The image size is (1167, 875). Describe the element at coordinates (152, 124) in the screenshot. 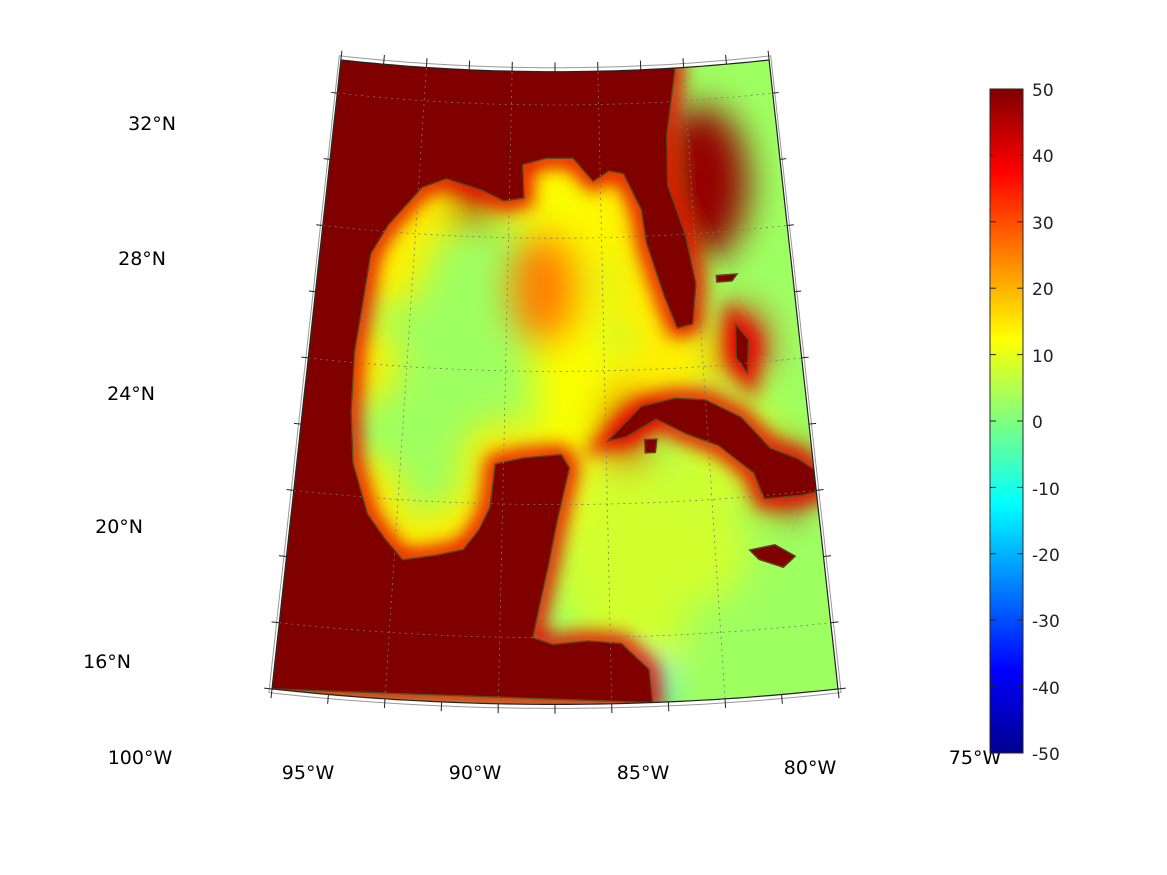

I see `lat-label-32: 32°N` at that location.